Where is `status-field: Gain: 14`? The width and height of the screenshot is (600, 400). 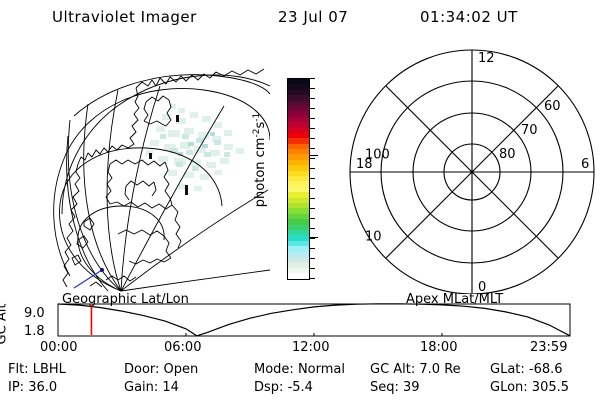 status-field: Gain: 14 is located at coordinates (151, 387).